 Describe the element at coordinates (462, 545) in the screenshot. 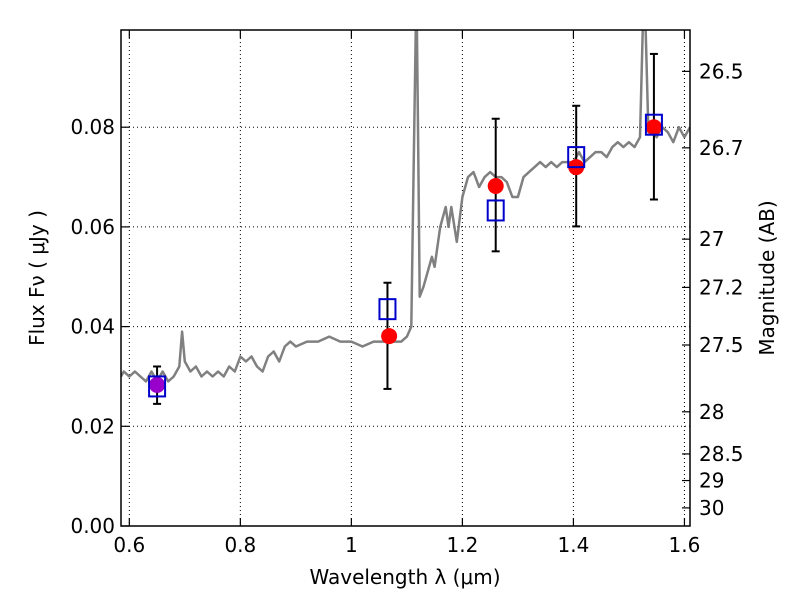

I see `x-tick-label: 1.2` at that location.